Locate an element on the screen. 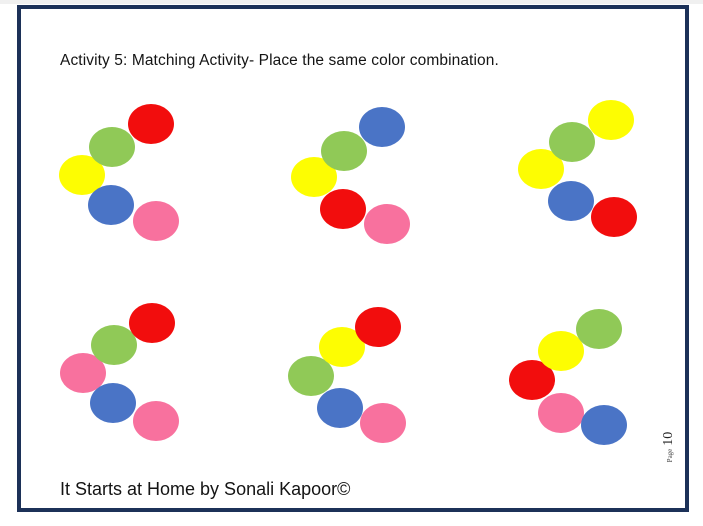 The image size is (703, 526). page-number-value: 10 is located at coordinates (668, 438).